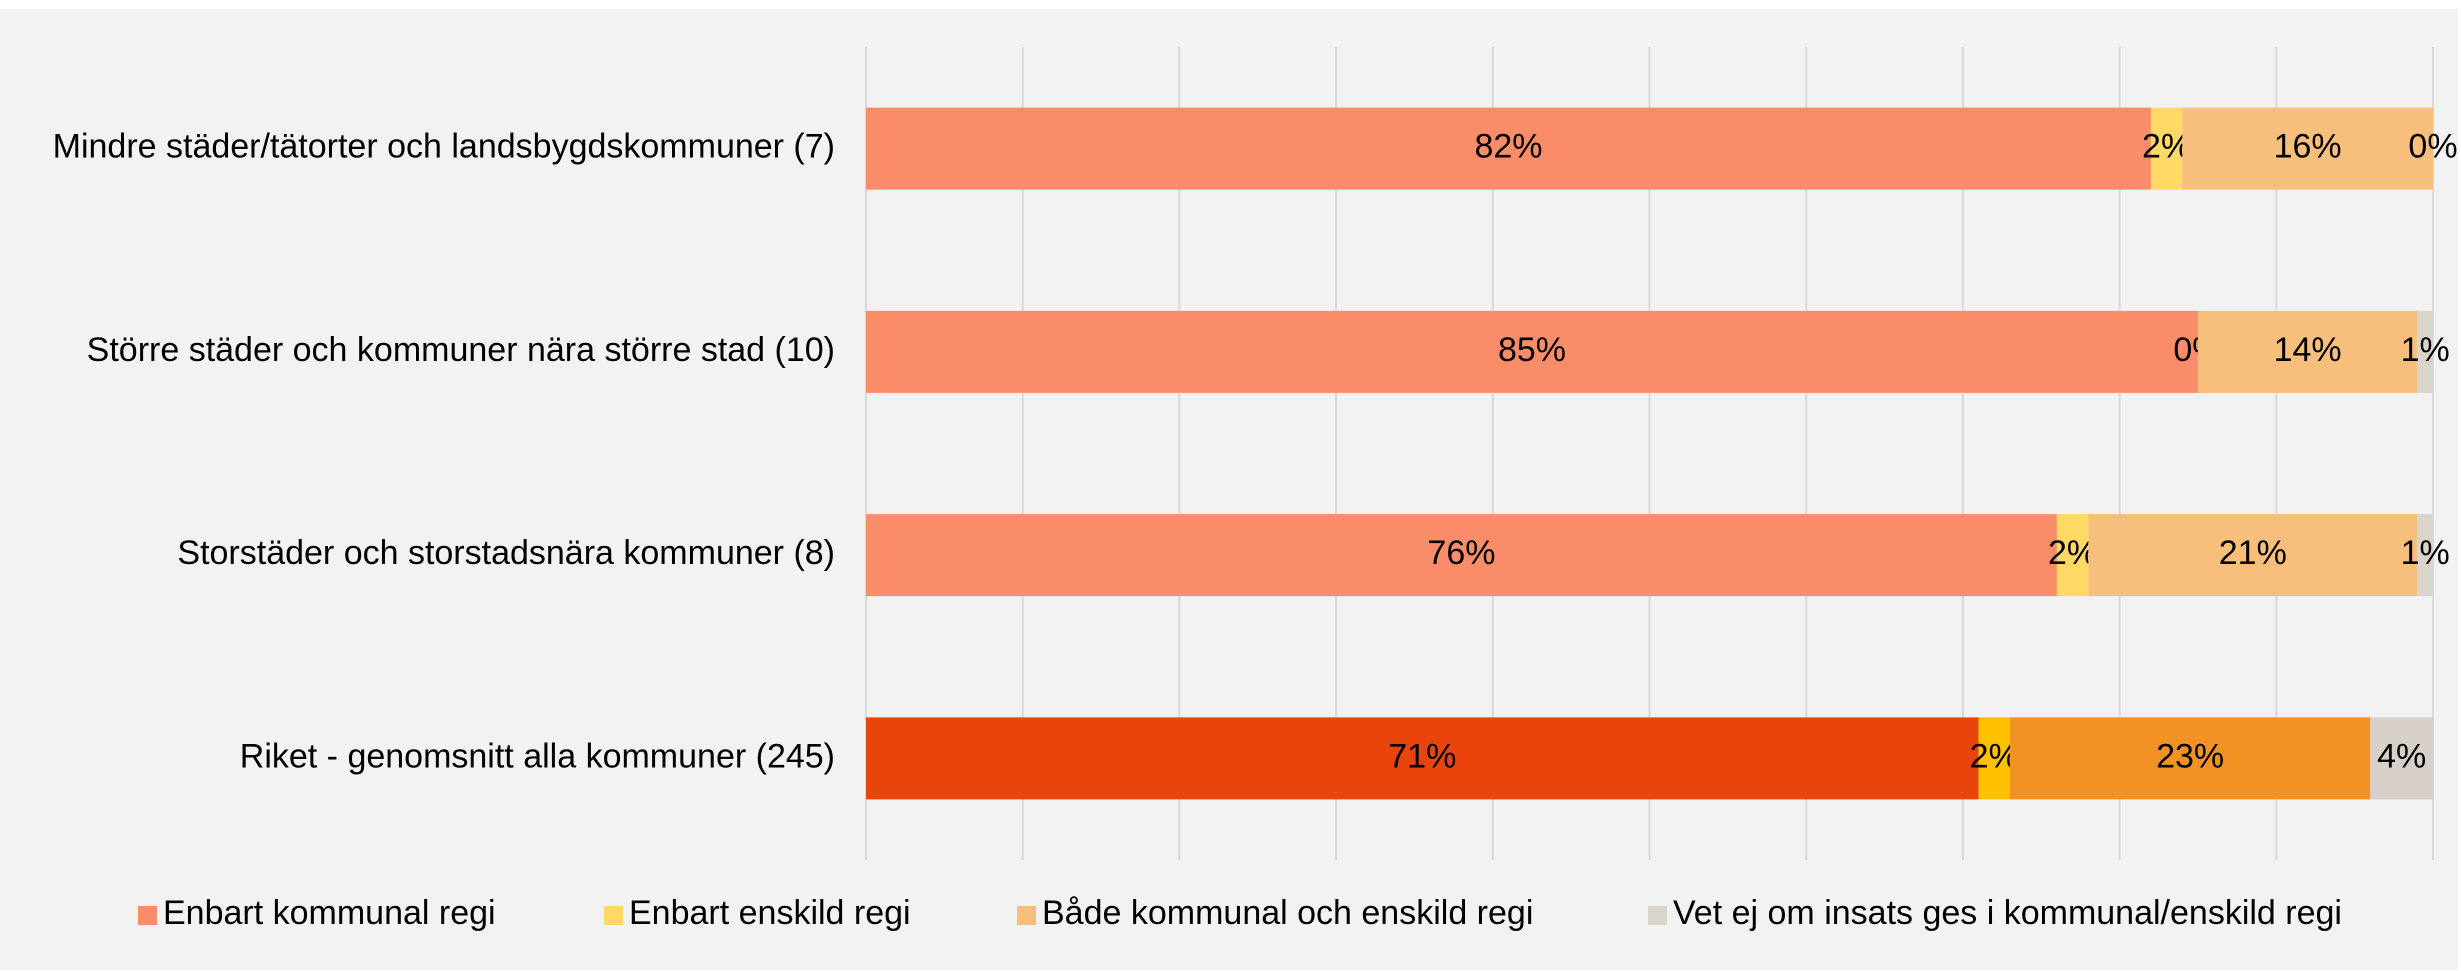 The width and height of the screenshot is (2461, 971). Describe the element at coordinates (2253, 553) in the screenshot. I see `data-label: 21%` at that location.